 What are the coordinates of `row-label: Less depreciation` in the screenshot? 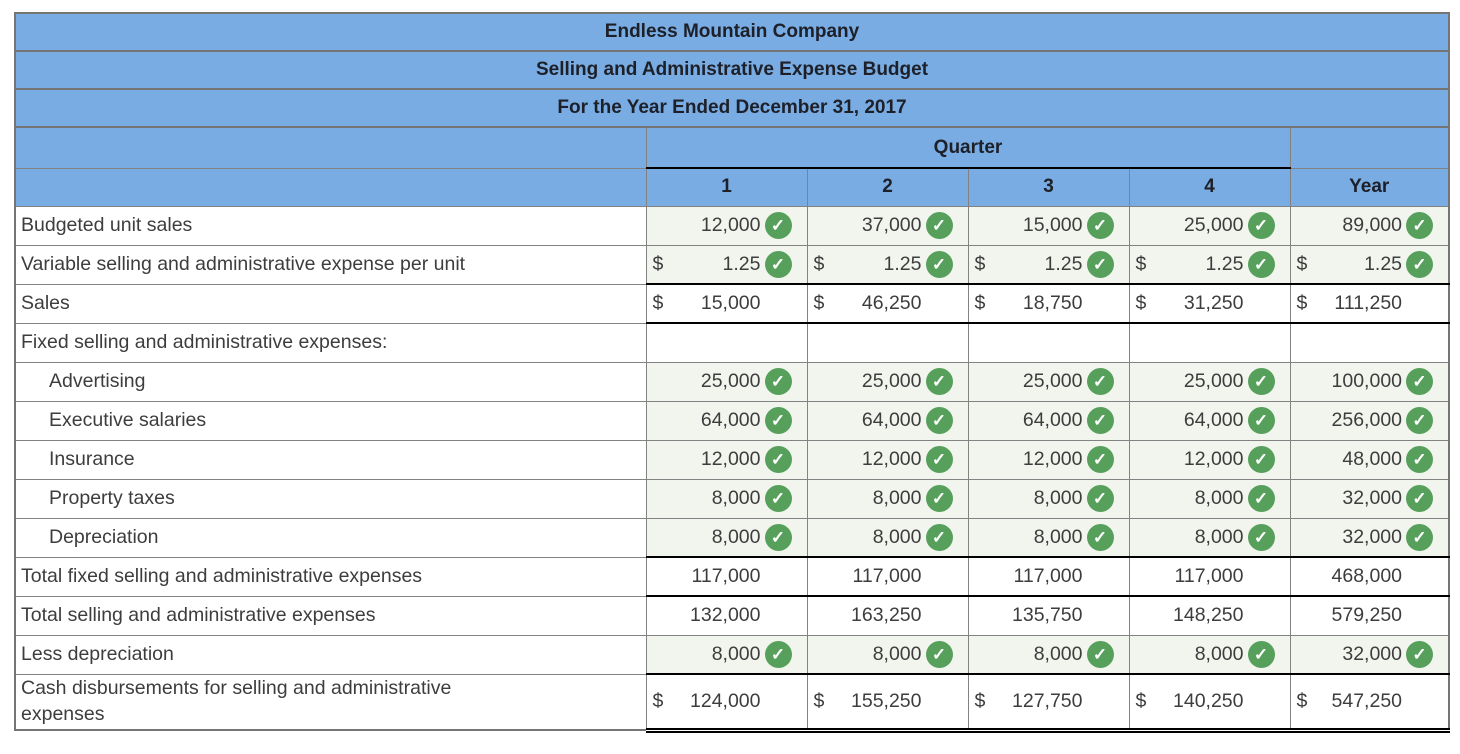 It's located at (330, 654).